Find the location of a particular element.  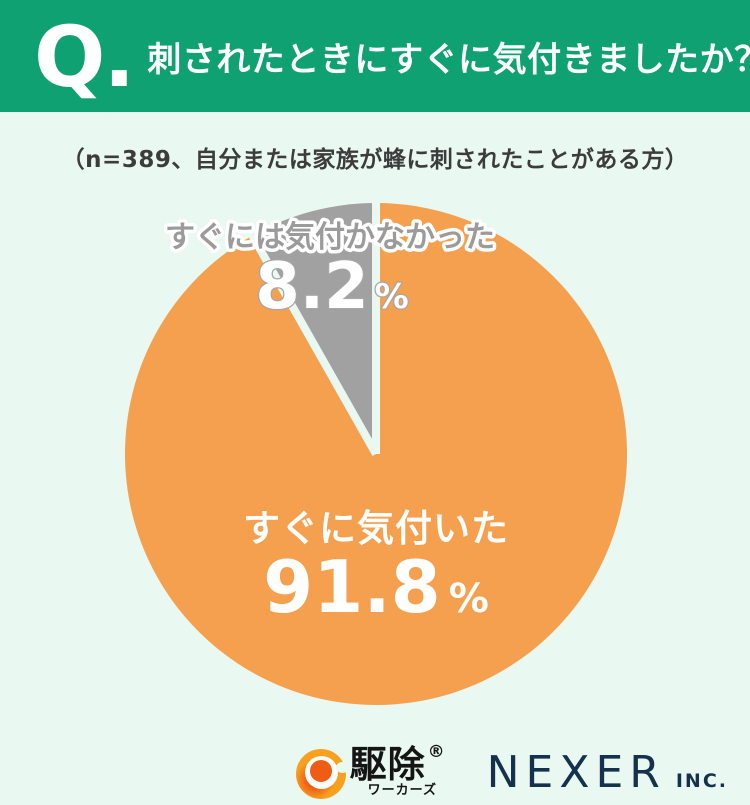

minor-slice-percent-value: 8.2 is located at coordinates (311, 287).